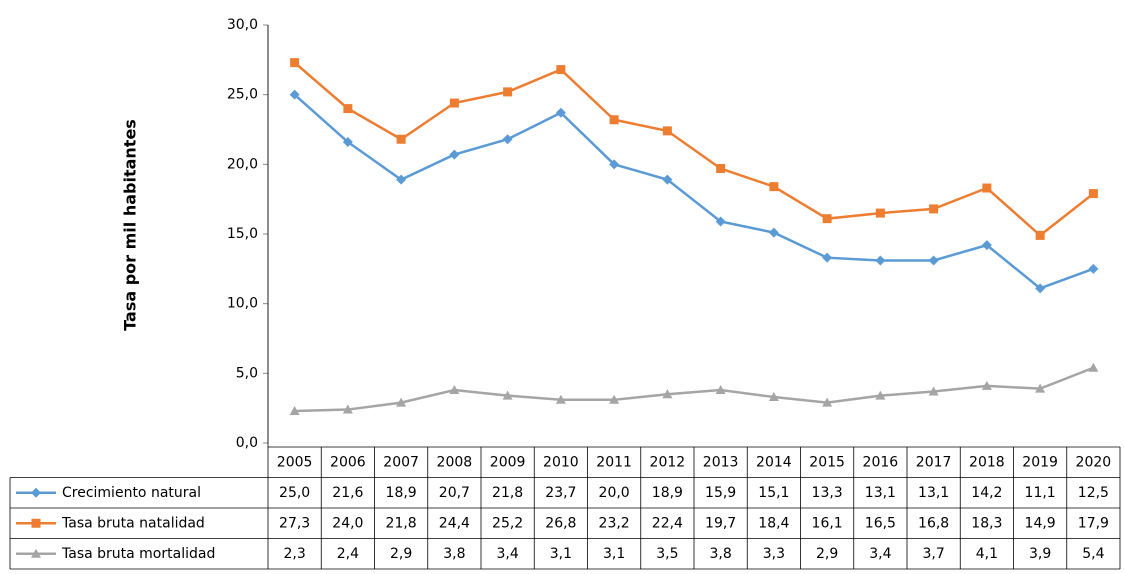 This screenshot has width=1124, height=574. What do you see at coordinates (242, 25) in the screenshot?
I see `y-tick-label: 30,0` at bounding box center [242, 25].